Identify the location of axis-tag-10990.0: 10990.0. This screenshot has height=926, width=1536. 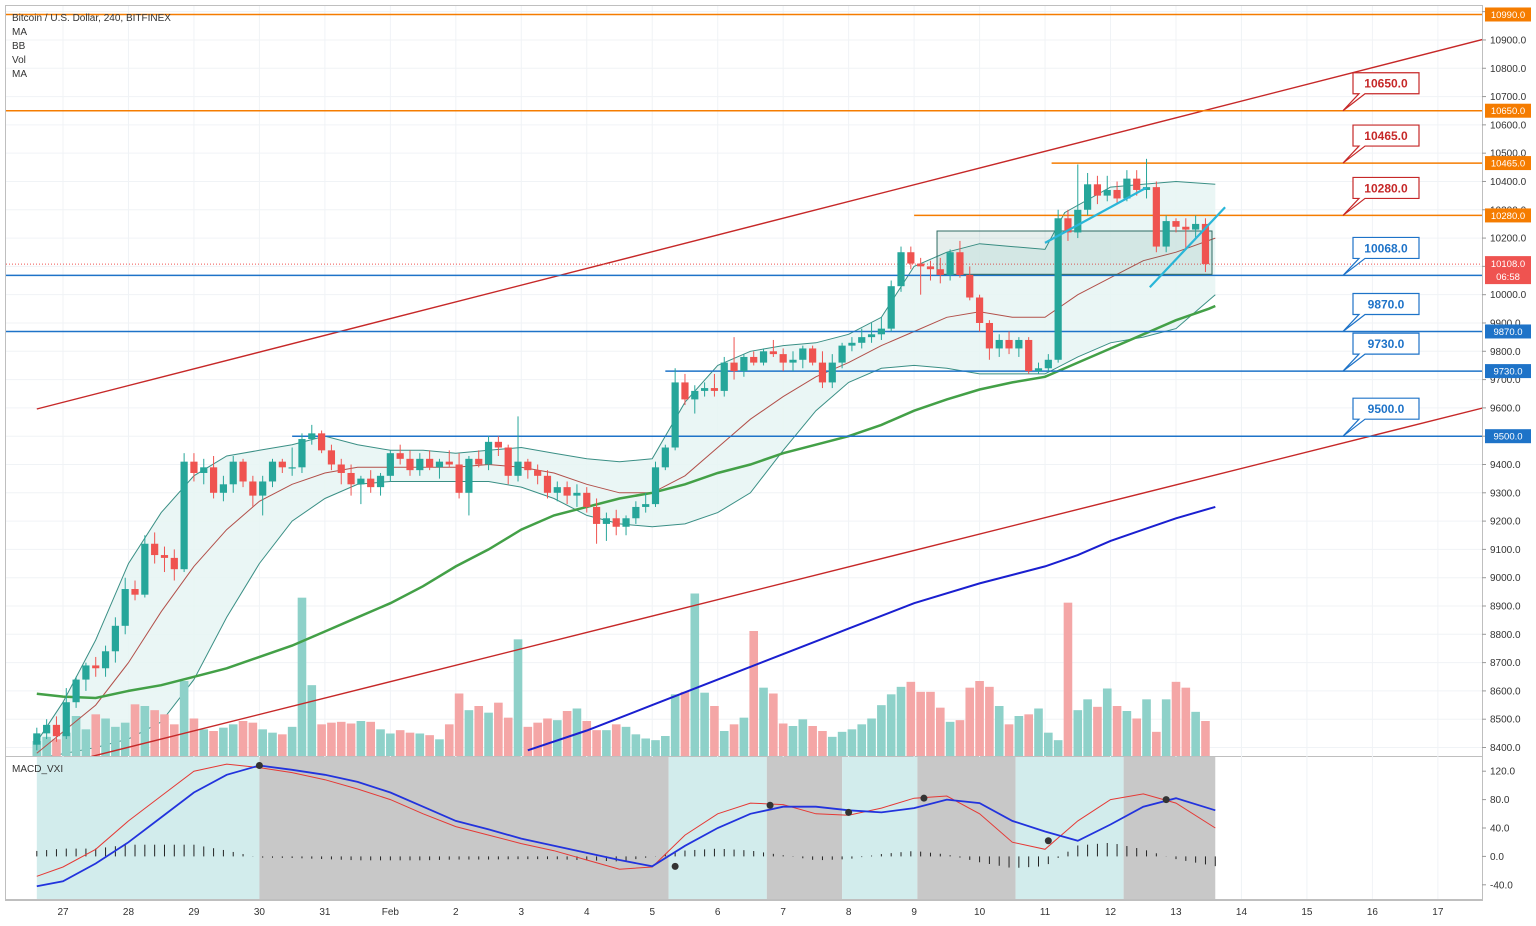
(1508, 14).